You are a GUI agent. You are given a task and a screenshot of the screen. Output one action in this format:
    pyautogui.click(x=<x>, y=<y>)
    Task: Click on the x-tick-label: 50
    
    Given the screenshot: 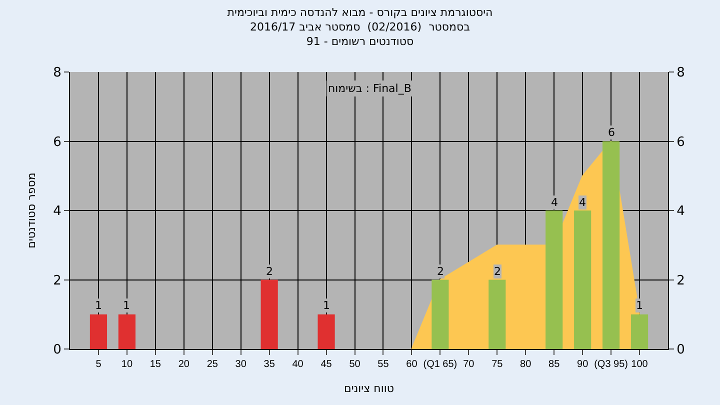 What is the action you would take?
    pyautogui.click(x=355, y=364)
    